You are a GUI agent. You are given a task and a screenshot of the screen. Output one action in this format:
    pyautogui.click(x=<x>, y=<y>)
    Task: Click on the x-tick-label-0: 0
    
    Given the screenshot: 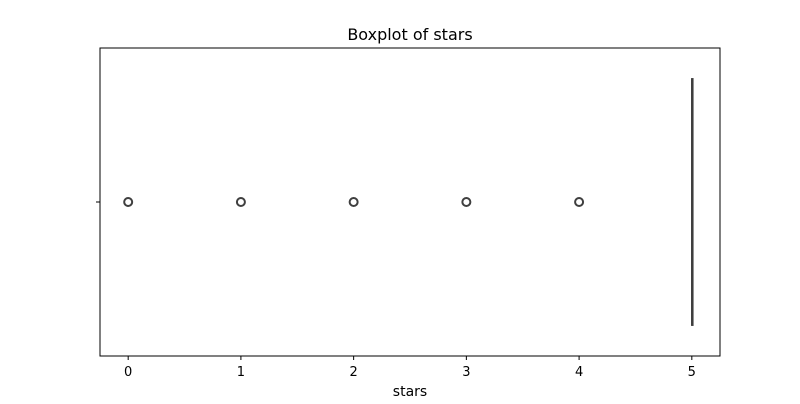 What is the action you would take?
    pyautogui.click(x=128, y=372)
    